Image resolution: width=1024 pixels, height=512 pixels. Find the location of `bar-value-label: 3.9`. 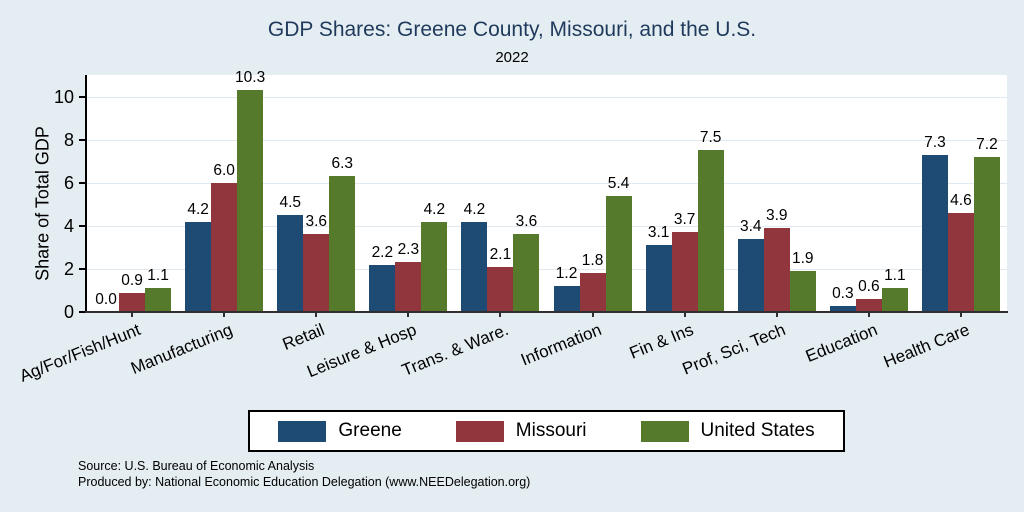

bar-value-label: 3.9 is located at coordinates (776, 215).